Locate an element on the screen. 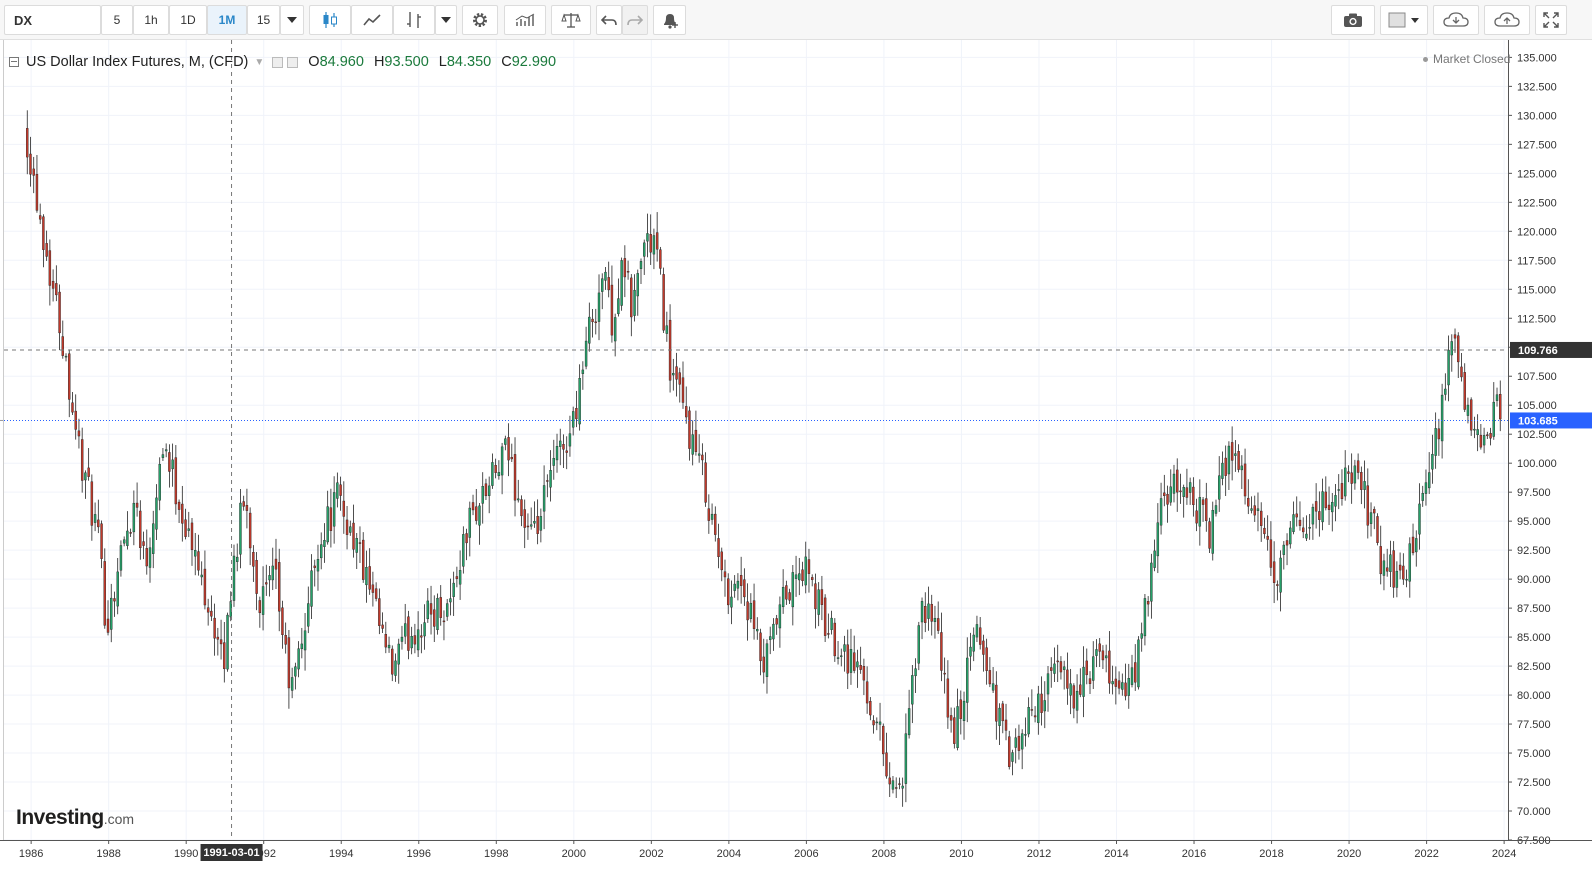  color-picker-button is located at coordinates (1404, 20).